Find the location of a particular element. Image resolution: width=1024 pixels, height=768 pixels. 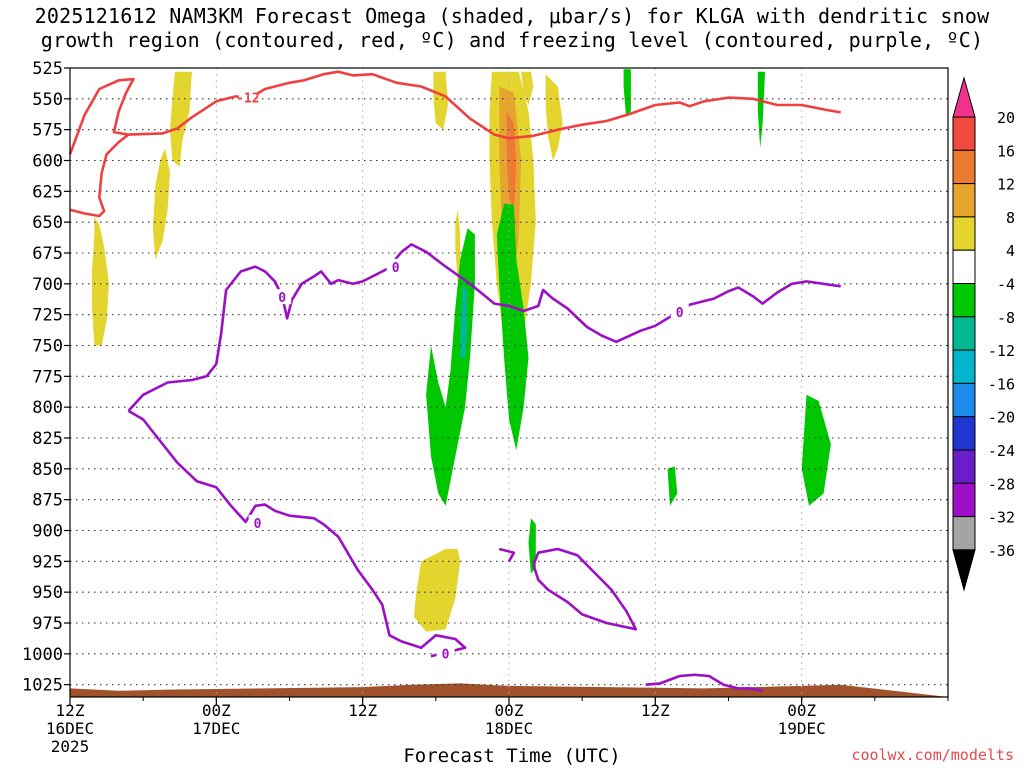

y-tick-label: 750 is located at coordinates (47, 347).